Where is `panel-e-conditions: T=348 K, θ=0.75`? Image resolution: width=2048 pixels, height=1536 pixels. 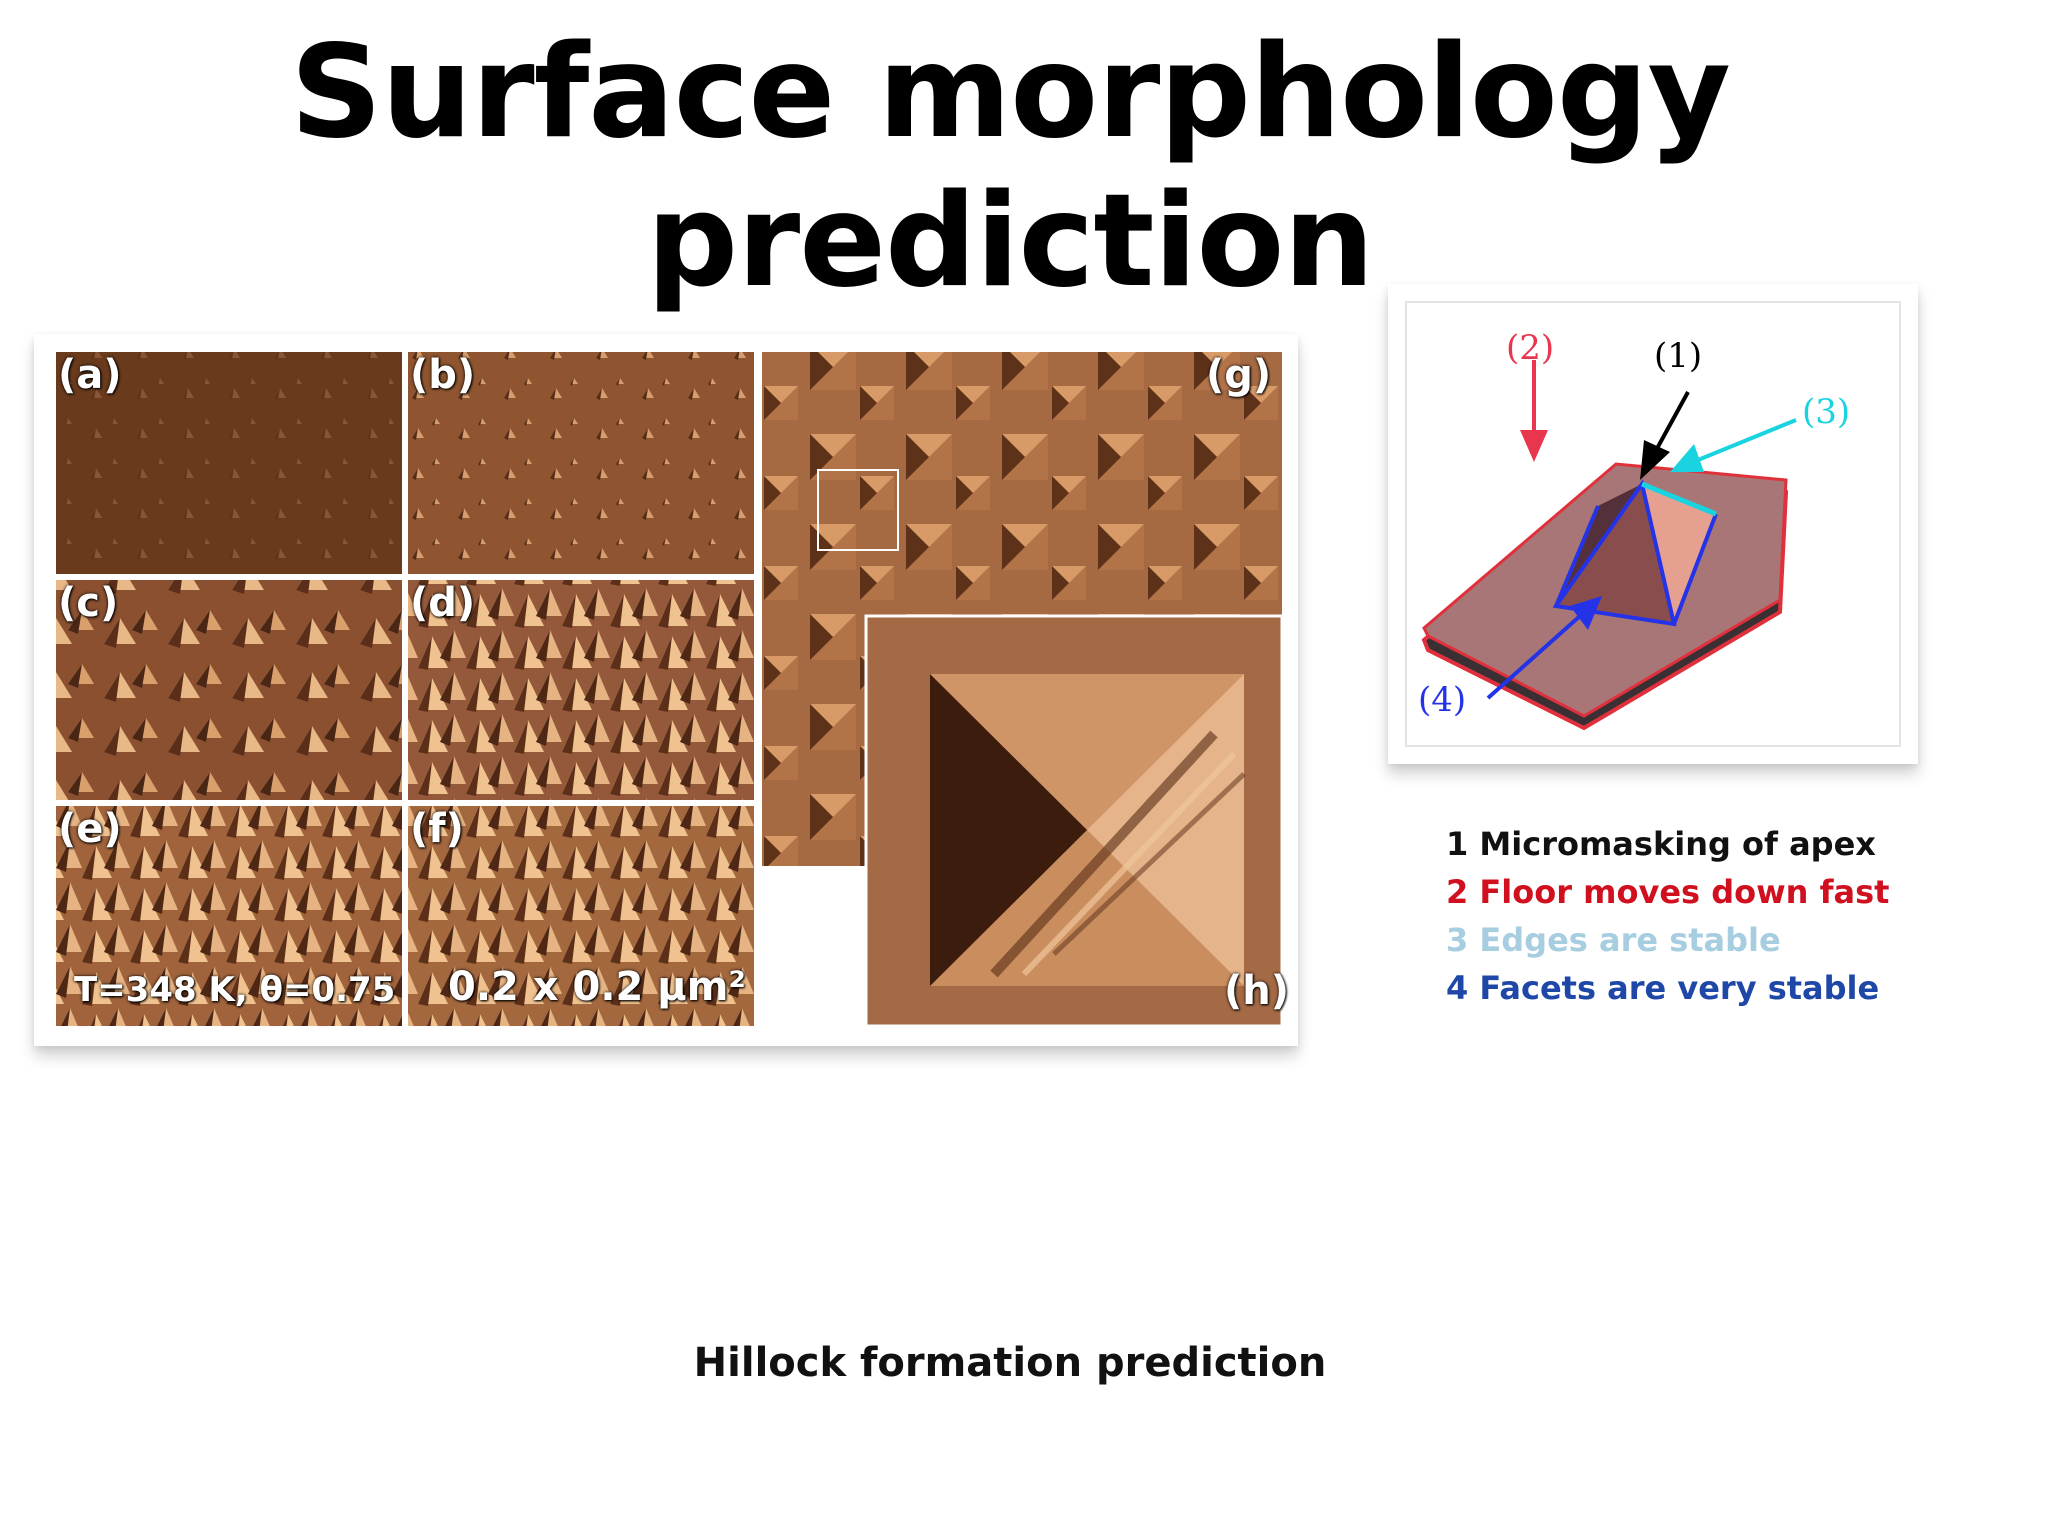 panel-e-conditions: T=348 K, θ=0.75 is located at coordinates (235, 990).